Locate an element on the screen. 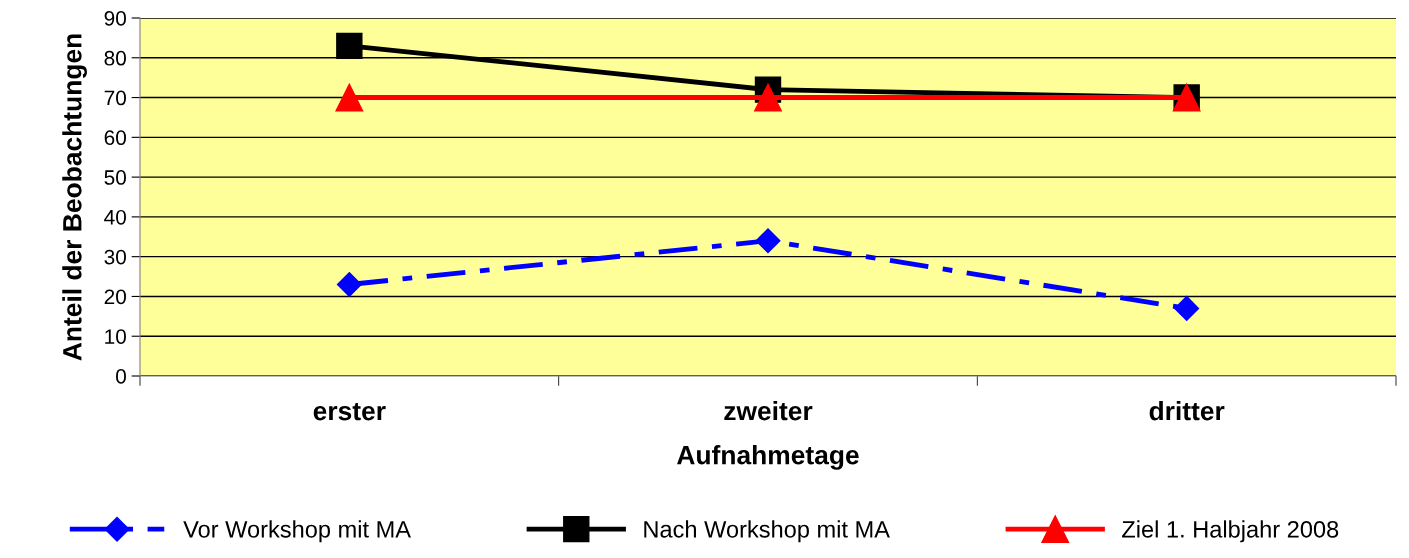 Image resolution: width=1409 pixels, height=558 pixels. y-tick-label: 30 is located at coordinates (115, 257).